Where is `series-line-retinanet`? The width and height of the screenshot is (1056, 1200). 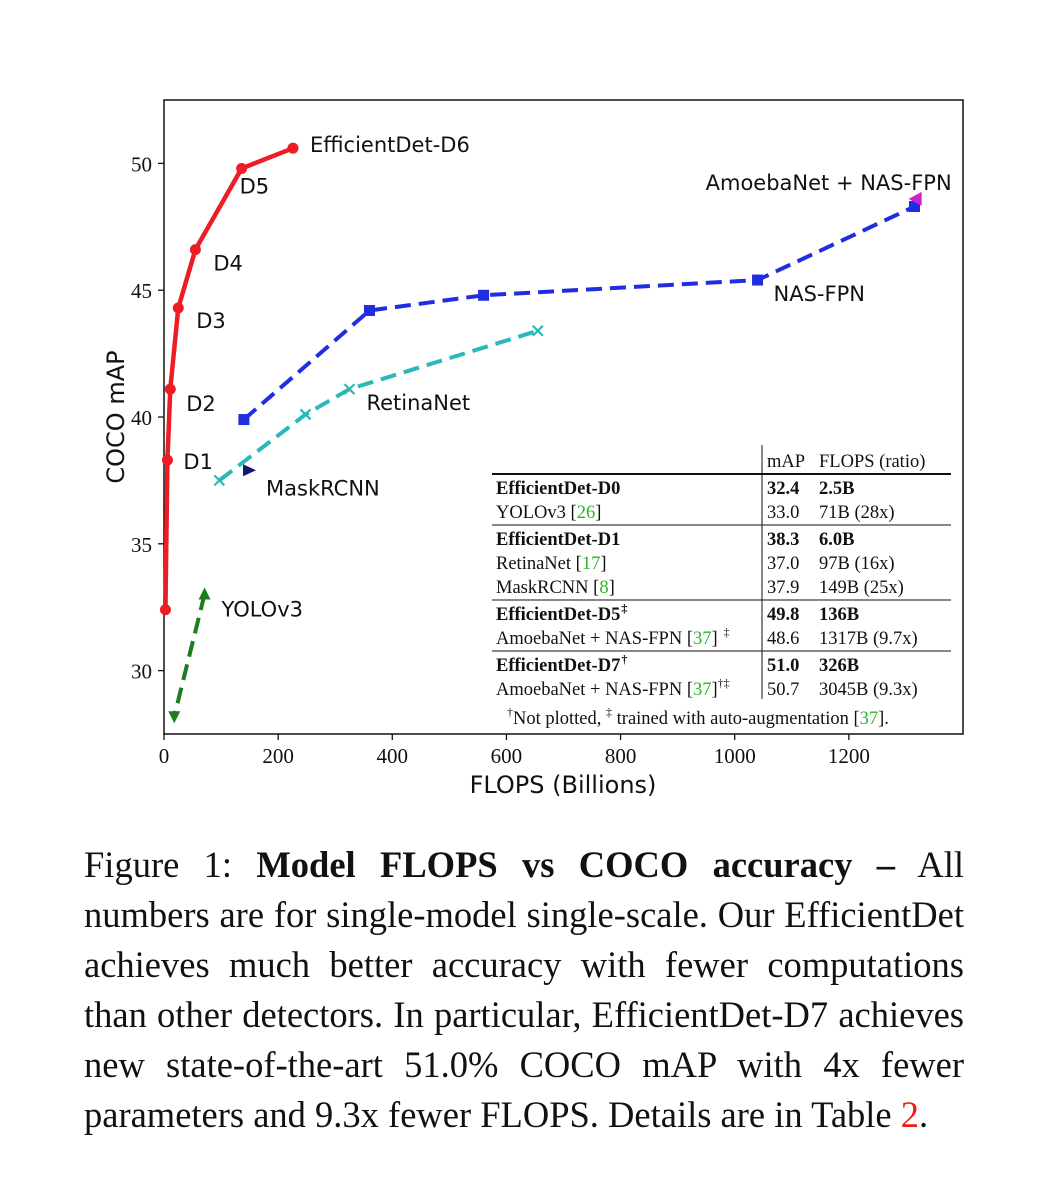
series-line-retinanet is located at coordinates (378, 405).